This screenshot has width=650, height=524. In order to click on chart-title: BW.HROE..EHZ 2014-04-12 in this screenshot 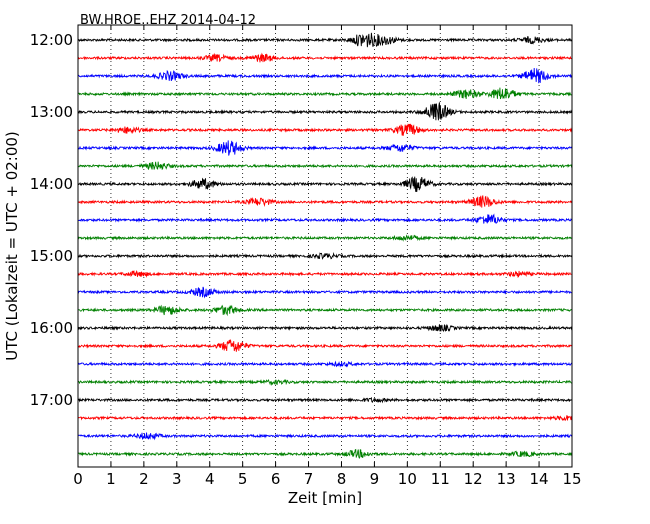, I will do `click(168, 20)`.